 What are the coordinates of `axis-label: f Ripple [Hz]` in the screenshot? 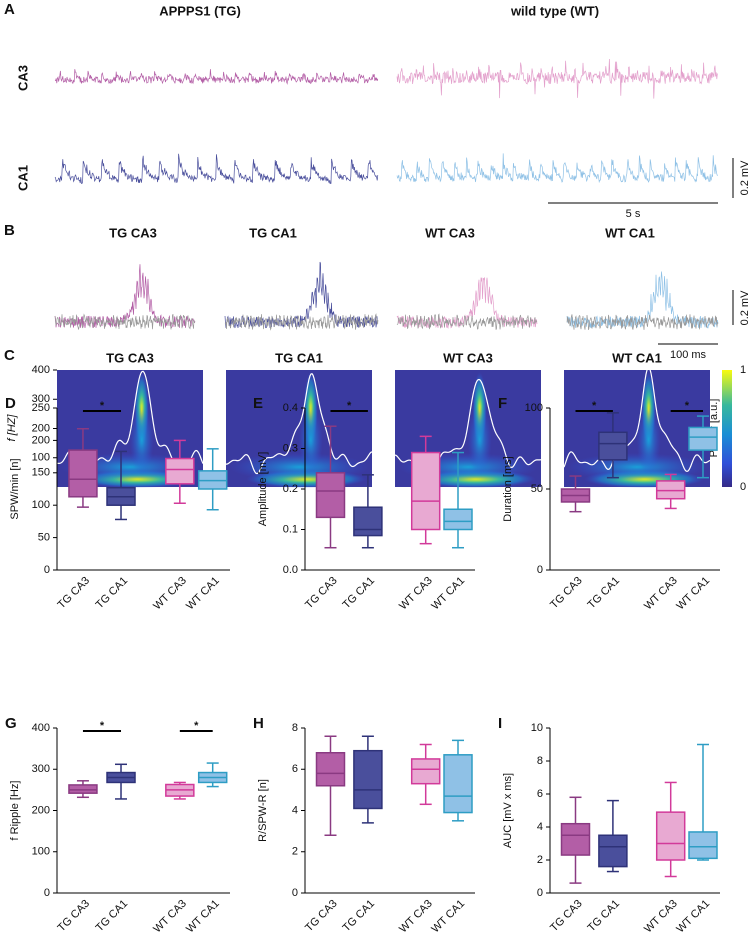 It's located at (15, 811).